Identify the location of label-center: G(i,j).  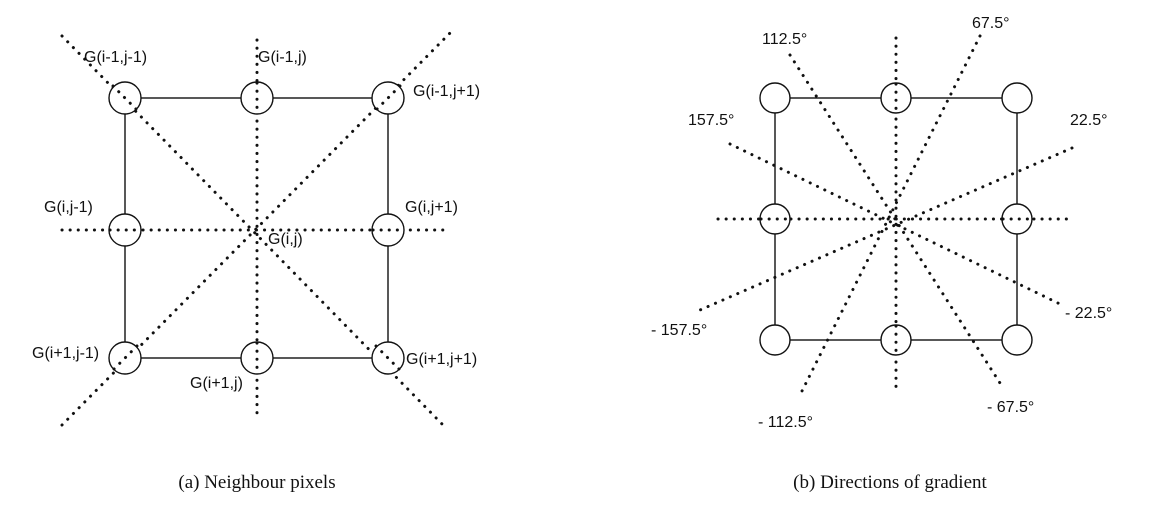
(285, 239).